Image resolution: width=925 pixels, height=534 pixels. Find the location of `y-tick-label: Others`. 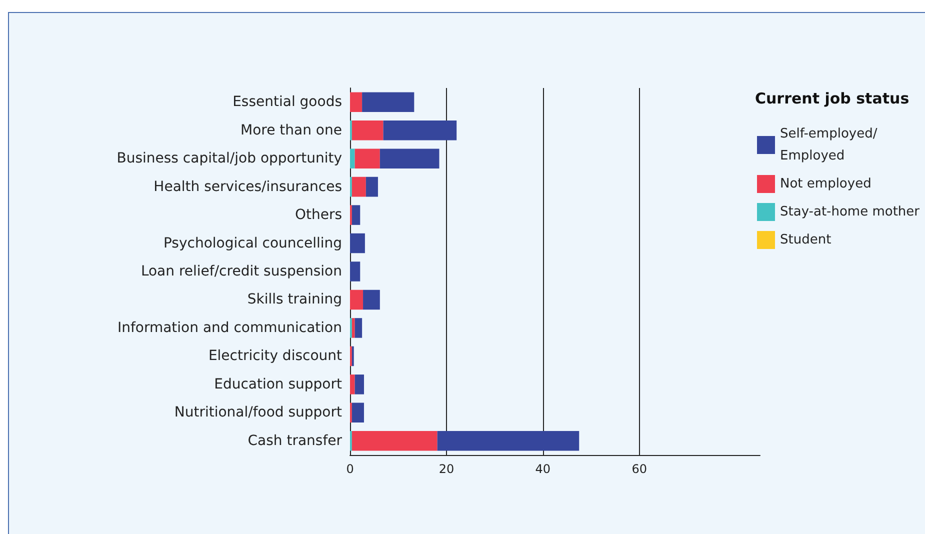

y-tick-label: Others is located at coordinates (318, 215).